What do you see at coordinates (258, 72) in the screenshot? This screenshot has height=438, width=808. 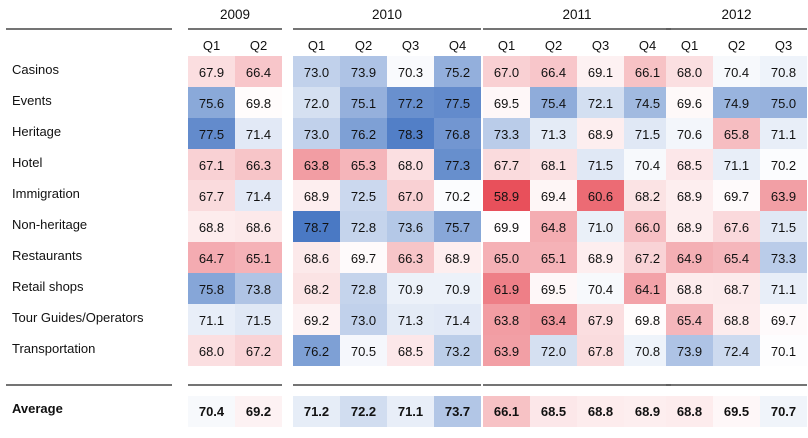 I see `cell-value-label: 66.4` at bounding box center [258, 72].